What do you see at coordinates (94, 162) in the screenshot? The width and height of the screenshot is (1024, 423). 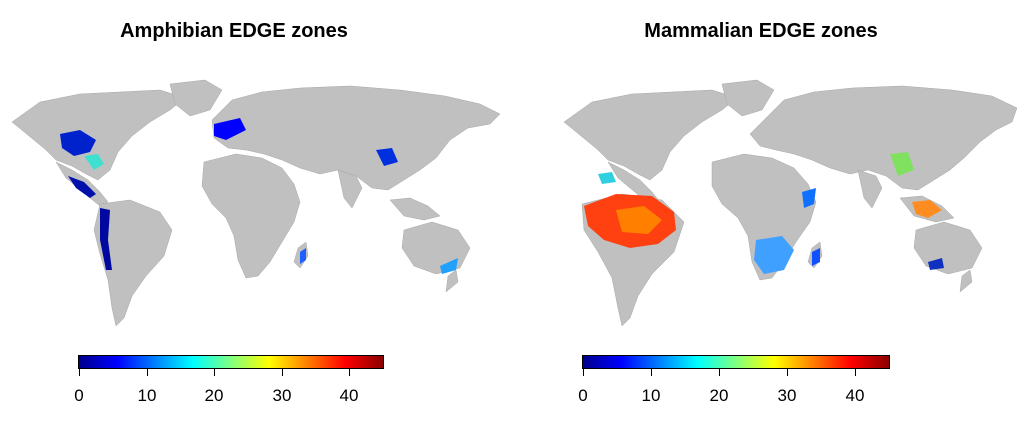 I see `zone-florida` at bounding box center [94, 162].